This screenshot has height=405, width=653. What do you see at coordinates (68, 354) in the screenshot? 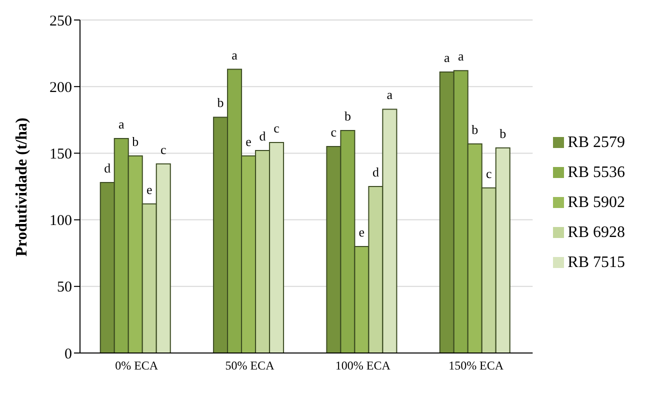
I see `y-tick-label: 0` at bounding box center [68, 354].